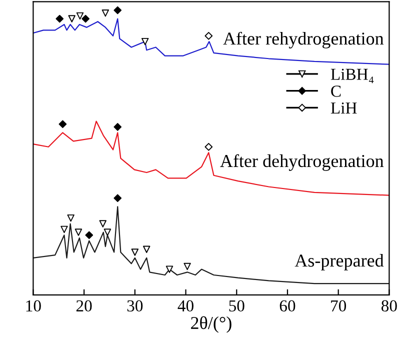 The width and height of the screenshot is (400, 339). What do you see at coordinates (389, 306) in the screenshot?
I see `x-tick-label: 80` at bounding box center [389, 306].